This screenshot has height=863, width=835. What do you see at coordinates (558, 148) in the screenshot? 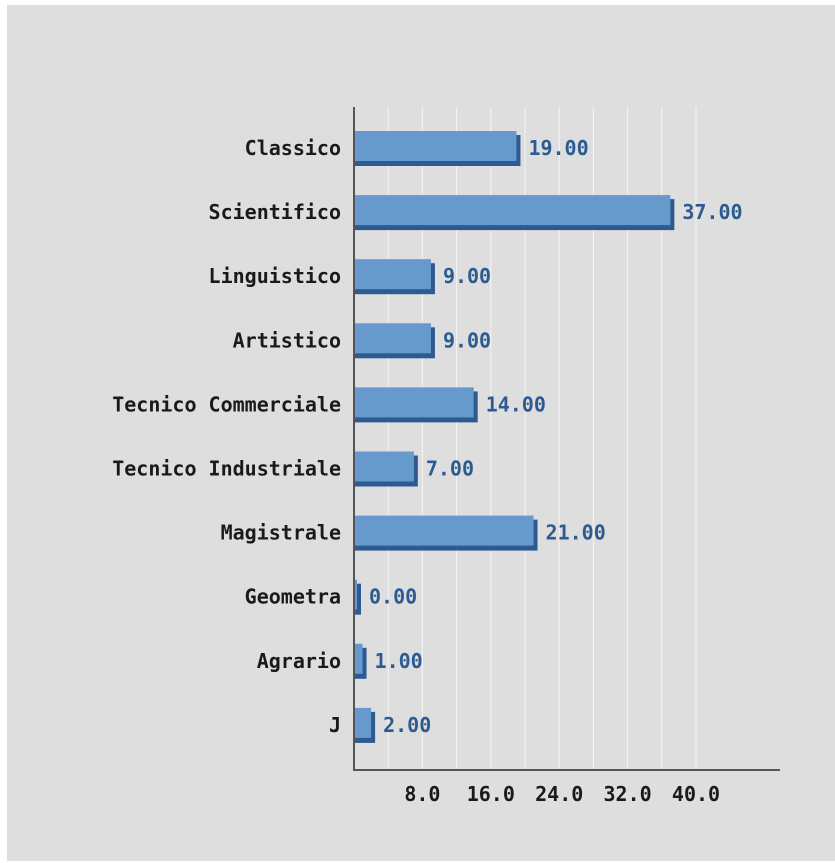
I see `value-label: 19.00` at bounding box center [558, 148].